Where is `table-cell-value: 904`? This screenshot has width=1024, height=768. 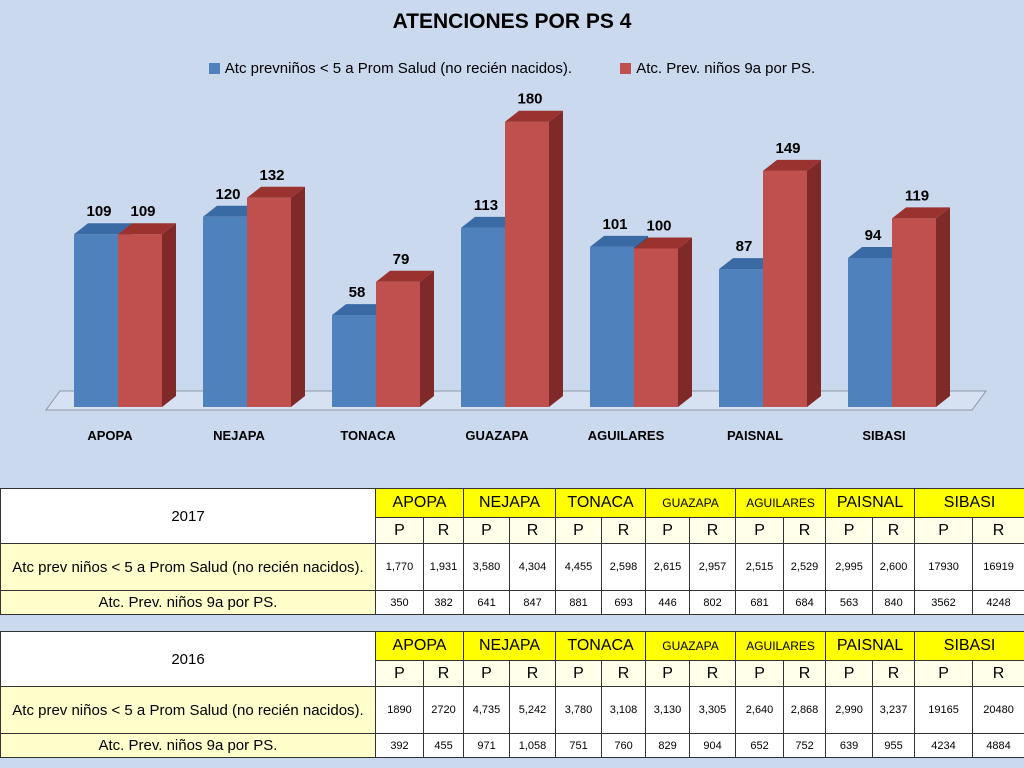
table-cell-value: 904 is located at coordinates (713, 745).